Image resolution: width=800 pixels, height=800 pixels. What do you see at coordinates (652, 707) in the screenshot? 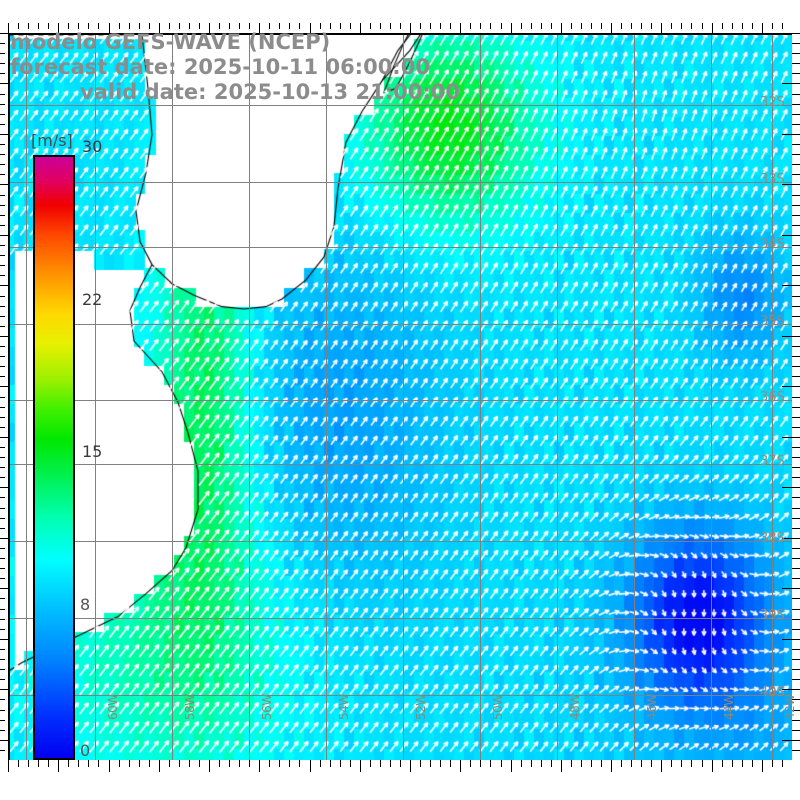
I see `longitude-label: 46W` at bounding box center [652, 707].